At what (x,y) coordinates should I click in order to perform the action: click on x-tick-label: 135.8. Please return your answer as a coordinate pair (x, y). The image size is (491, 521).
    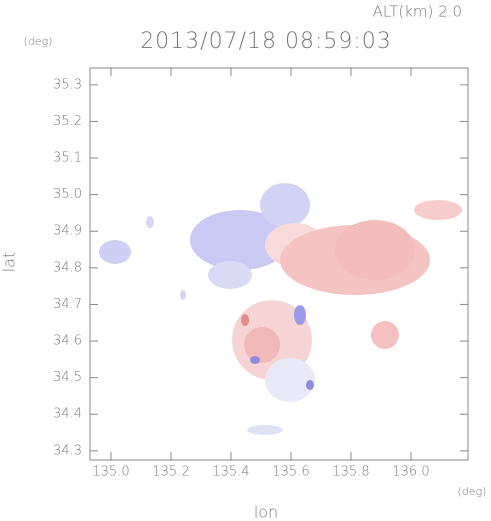
    Looking at the image, I should click on (350, 472).